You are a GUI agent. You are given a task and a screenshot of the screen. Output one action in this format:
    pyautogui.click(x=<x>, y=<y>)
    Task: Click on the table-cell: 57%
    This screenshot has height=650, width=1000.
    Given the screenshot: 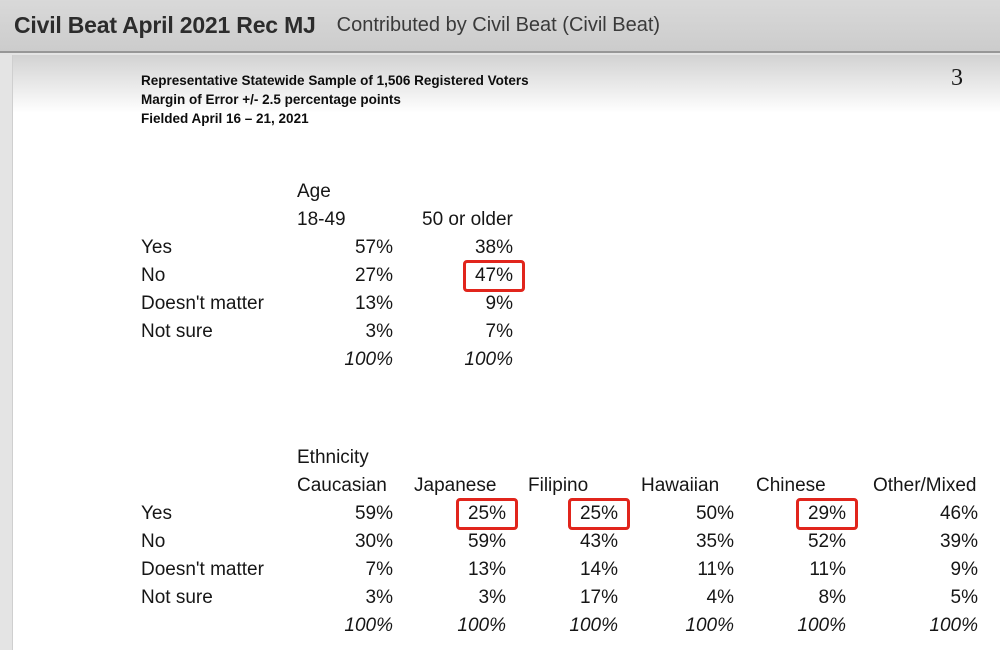 What is the action you would take?
    pyautogui.click(x=373, y=247)
    